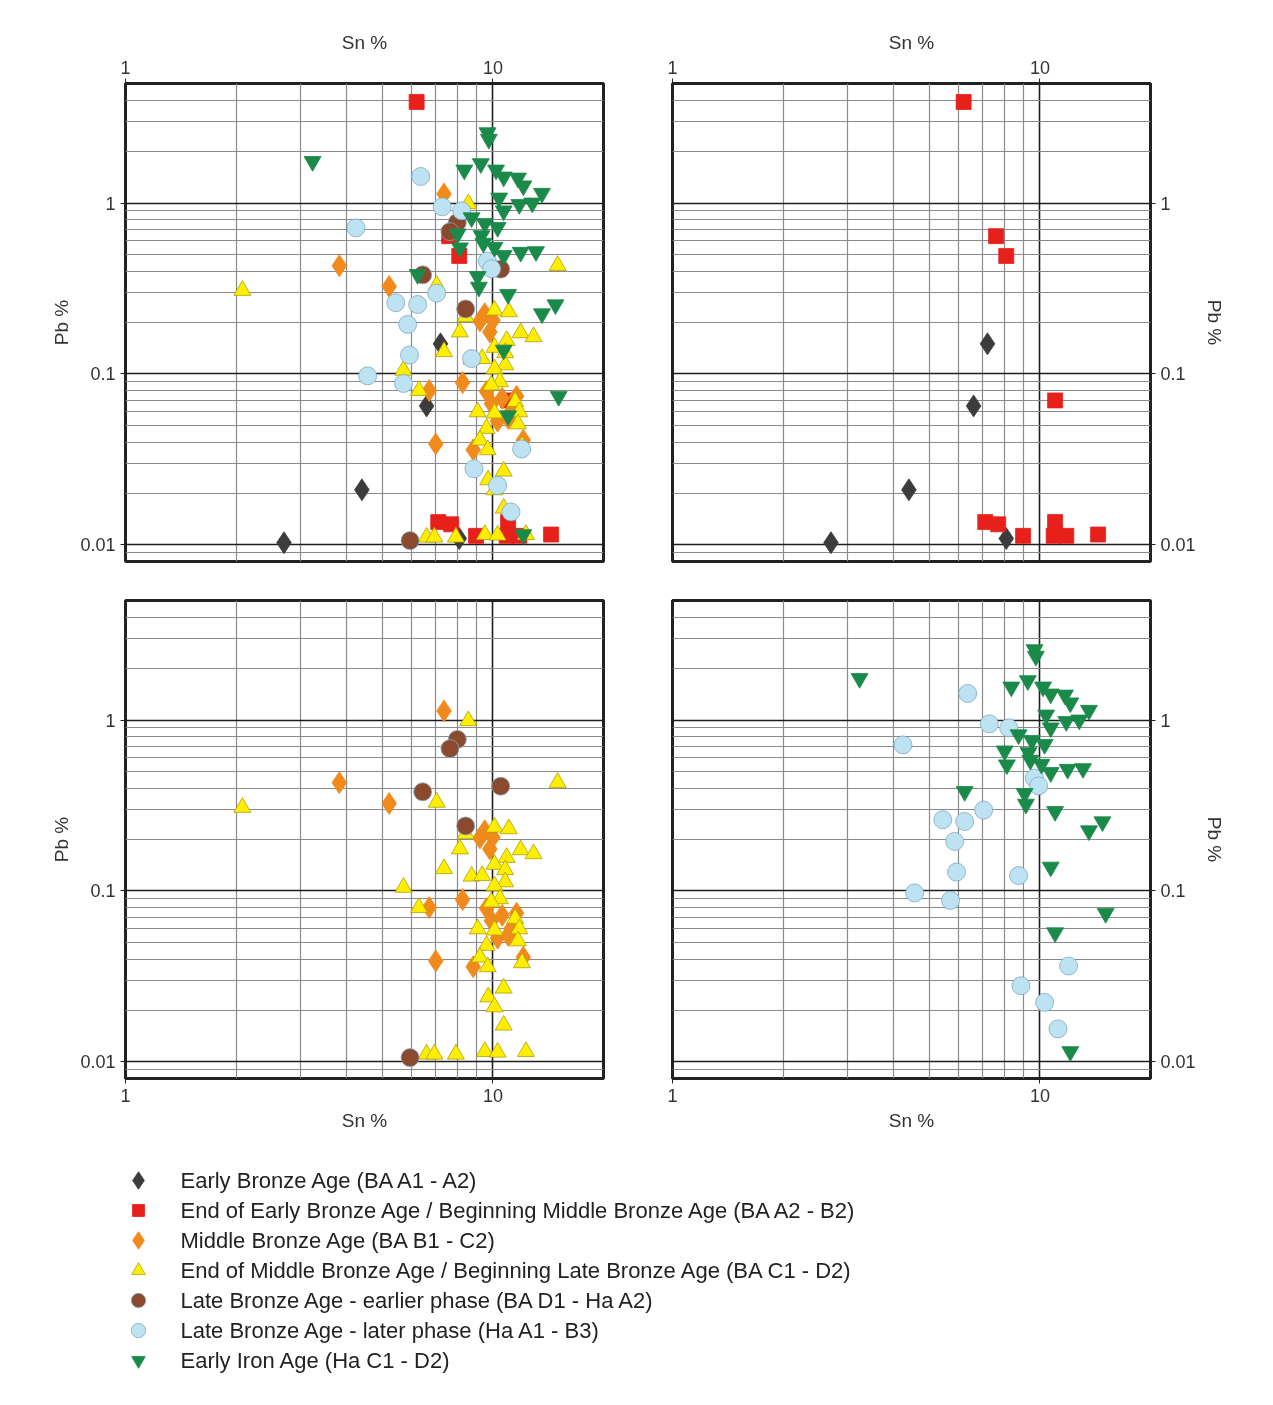 The width and height of the screenshot is (1273, 1405). Describe the element at coordinates (389, 1330) in the screenshot. I see `legend-label: Late Bronze Age - later phase (Ha A1 - B3)` at that location.